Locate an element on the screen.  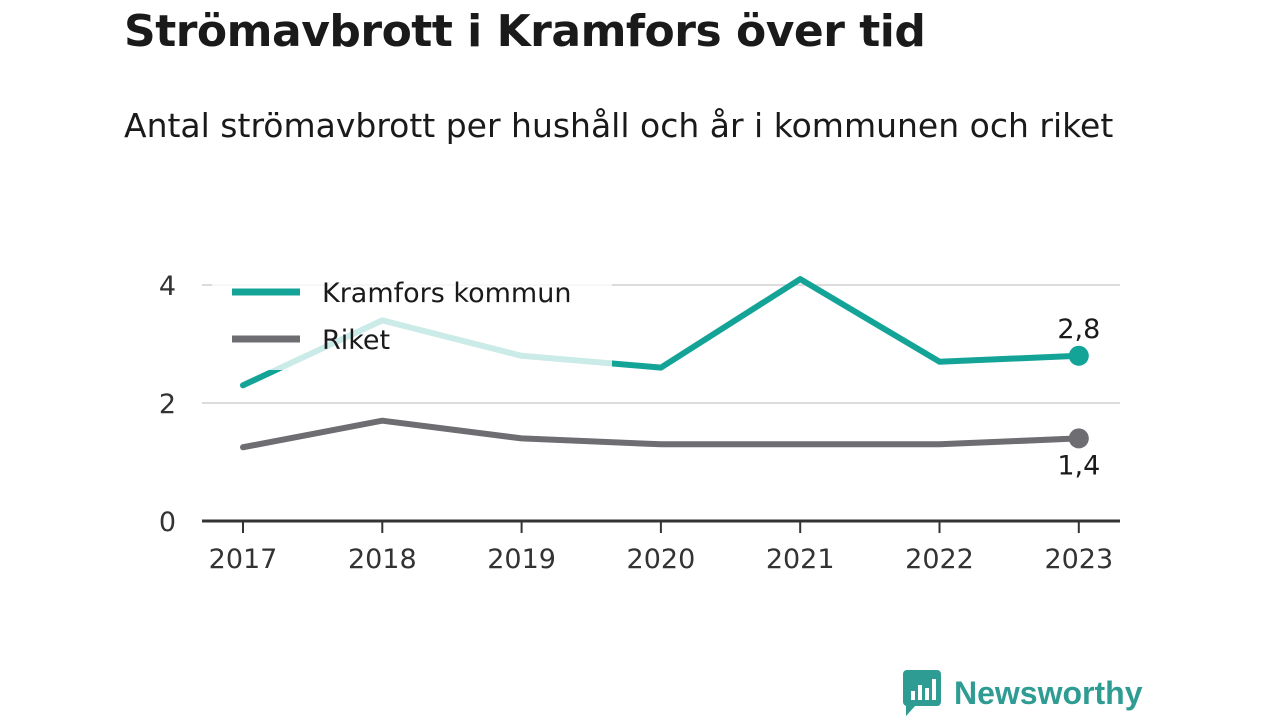
series-line-riket is located at coordinates (661, 434).